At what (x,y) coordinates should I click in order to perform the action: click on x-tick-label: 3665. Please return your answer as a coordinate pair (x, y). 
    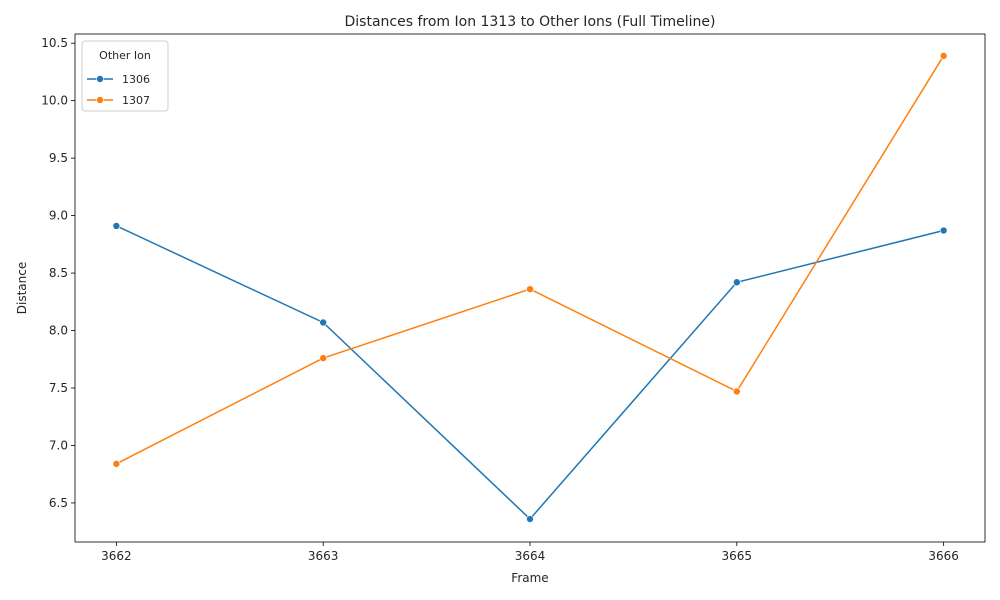
    Looking at the image, I should click on (737, 556).